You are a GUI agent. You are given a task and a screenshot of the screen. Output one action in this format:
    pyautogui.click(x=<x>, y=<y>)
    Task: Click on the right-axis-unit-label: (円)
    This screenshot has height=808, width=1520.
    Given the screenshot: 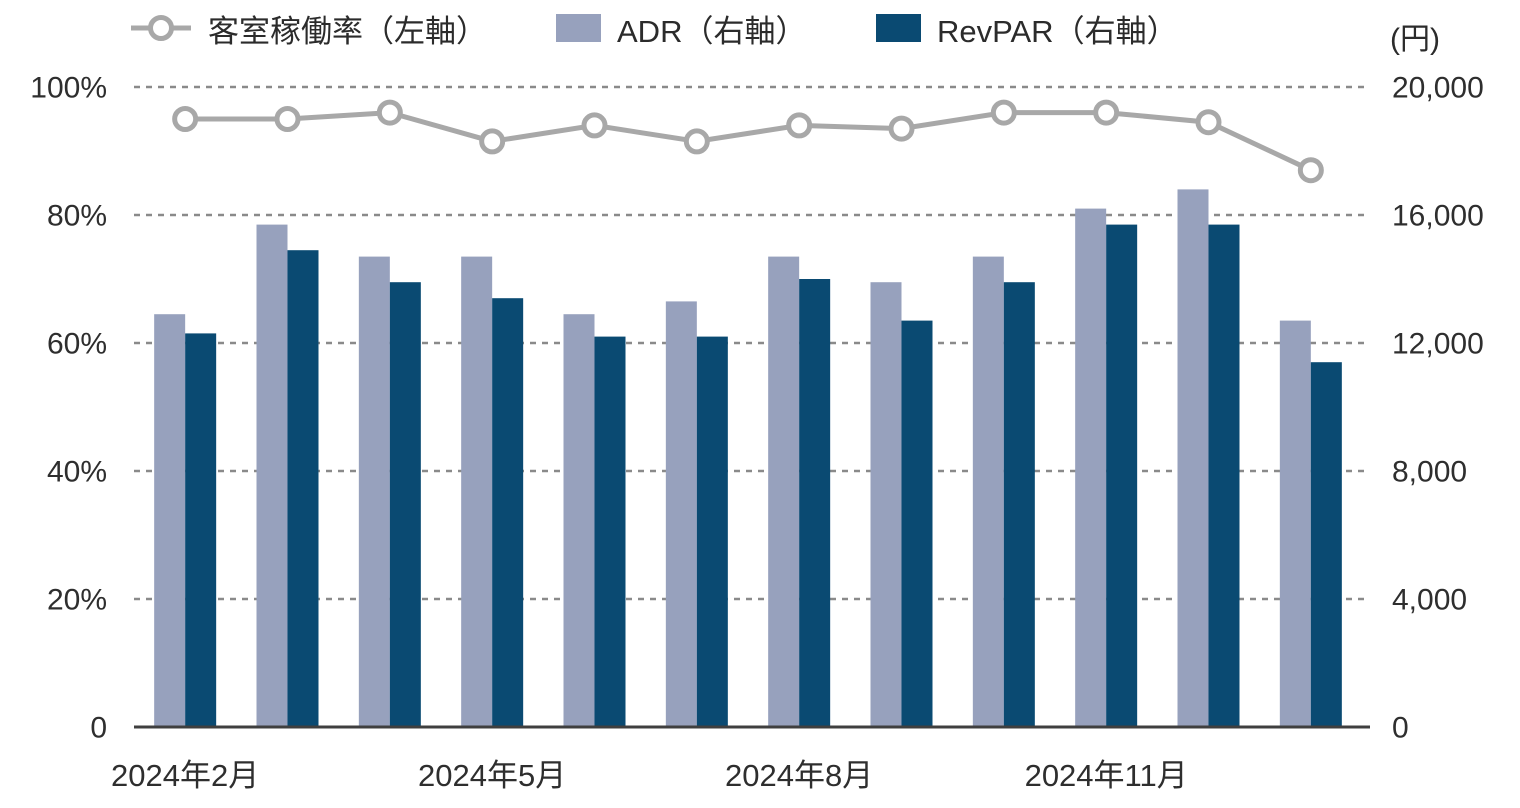 What is the action you would take?
    pyautogui.click(x=1415, y=39)
    